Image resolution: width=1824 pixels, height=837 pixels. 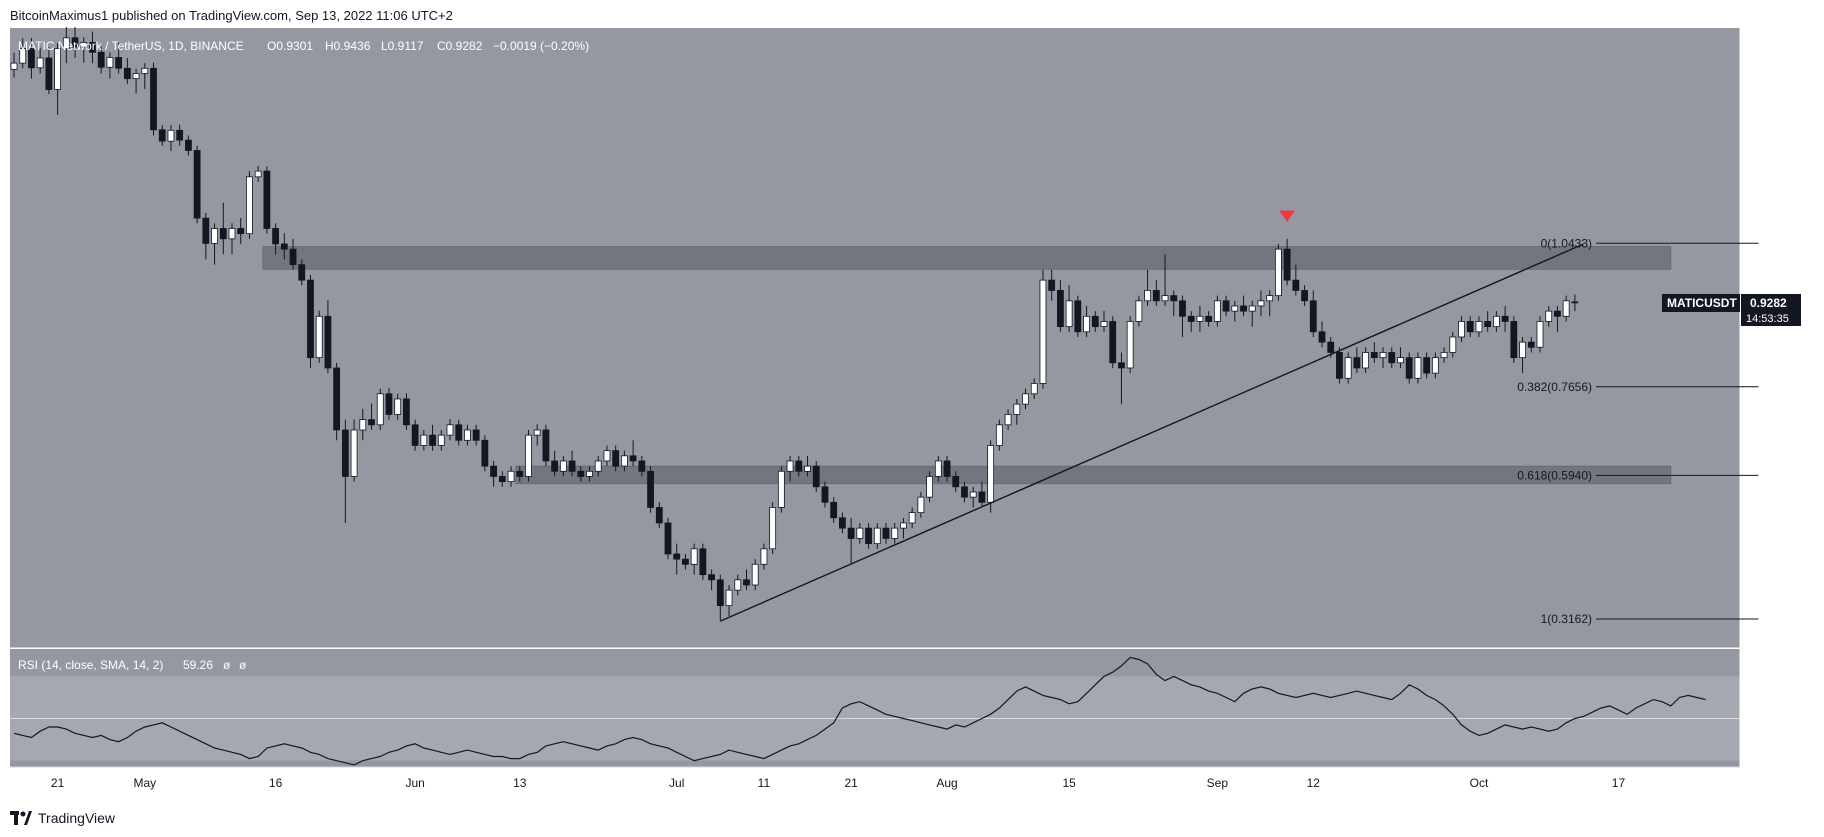 What do you see at coordinates (62, 818) in the screenshot?
I see `tradingview-footer: TradingView` at bounding box center [62, 818].